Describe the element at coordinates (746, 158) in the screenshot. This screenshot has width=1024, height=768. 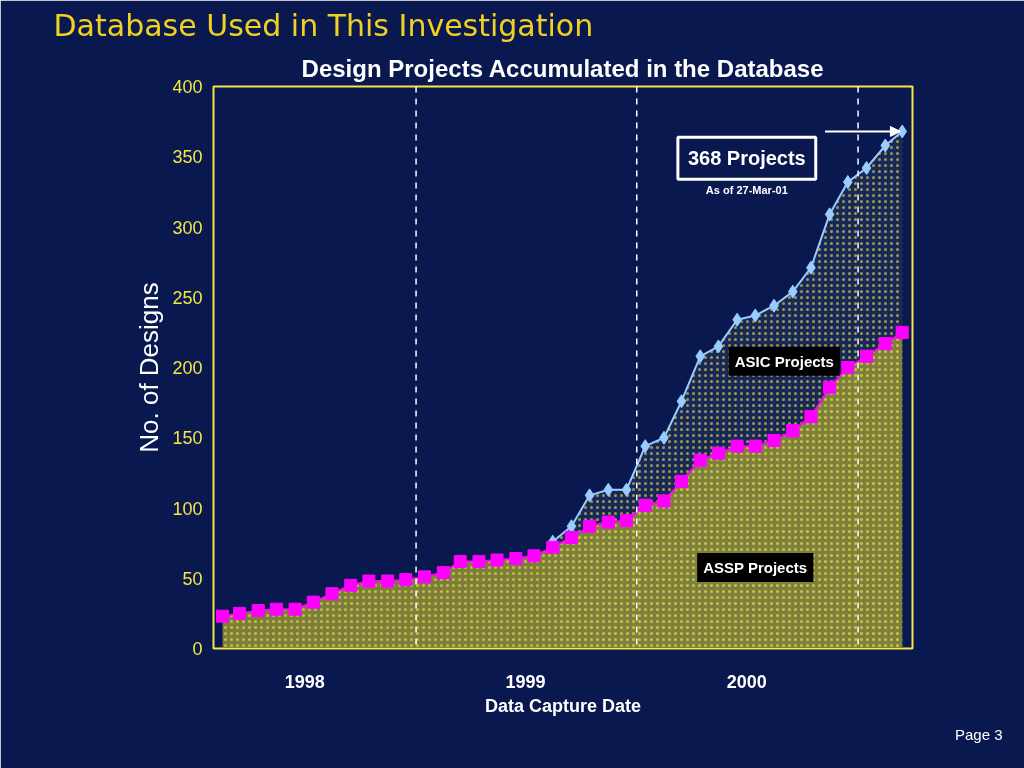
I see `annotation: 368 Projects` at that location.